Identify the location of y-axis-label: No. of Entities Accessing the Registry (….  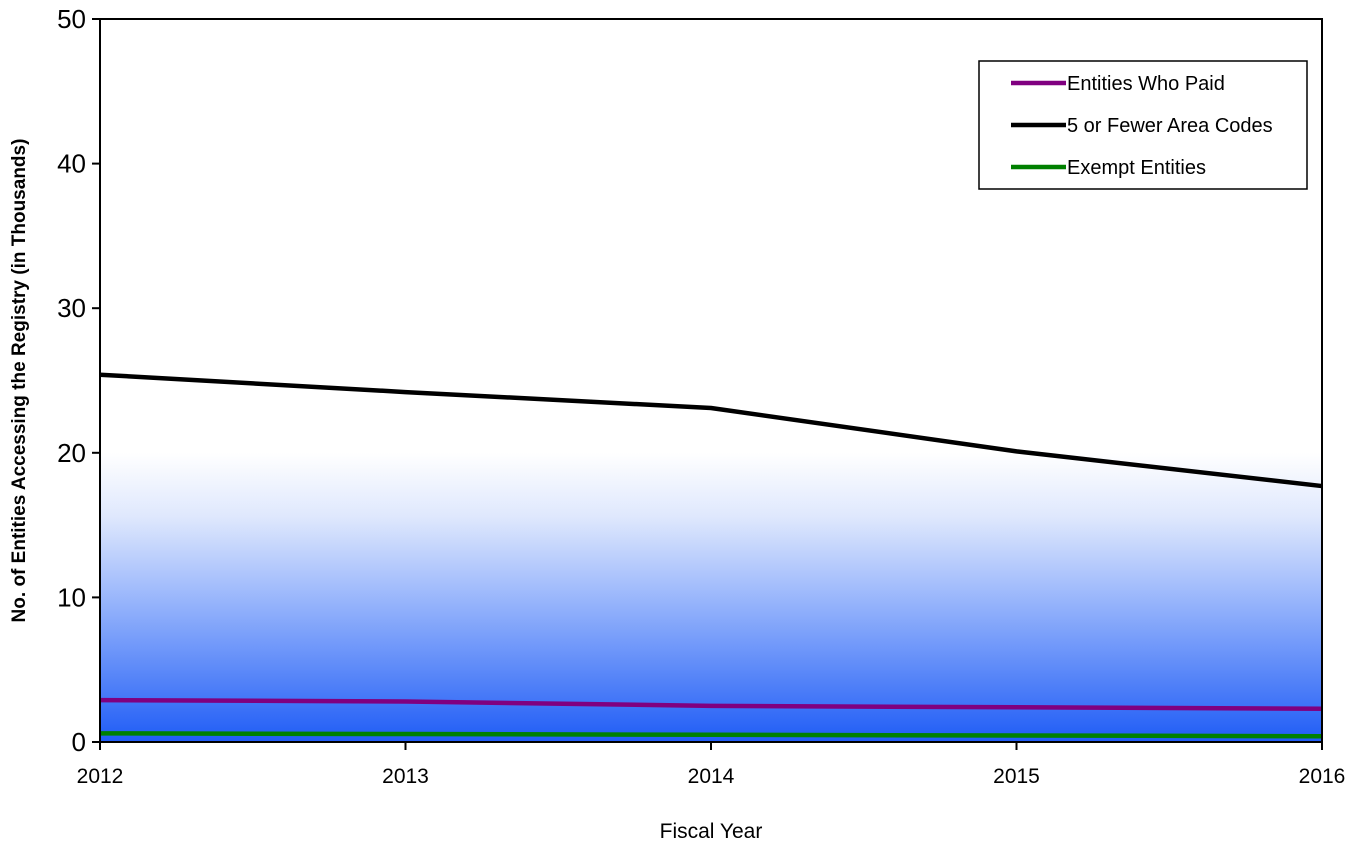
(19, 381).